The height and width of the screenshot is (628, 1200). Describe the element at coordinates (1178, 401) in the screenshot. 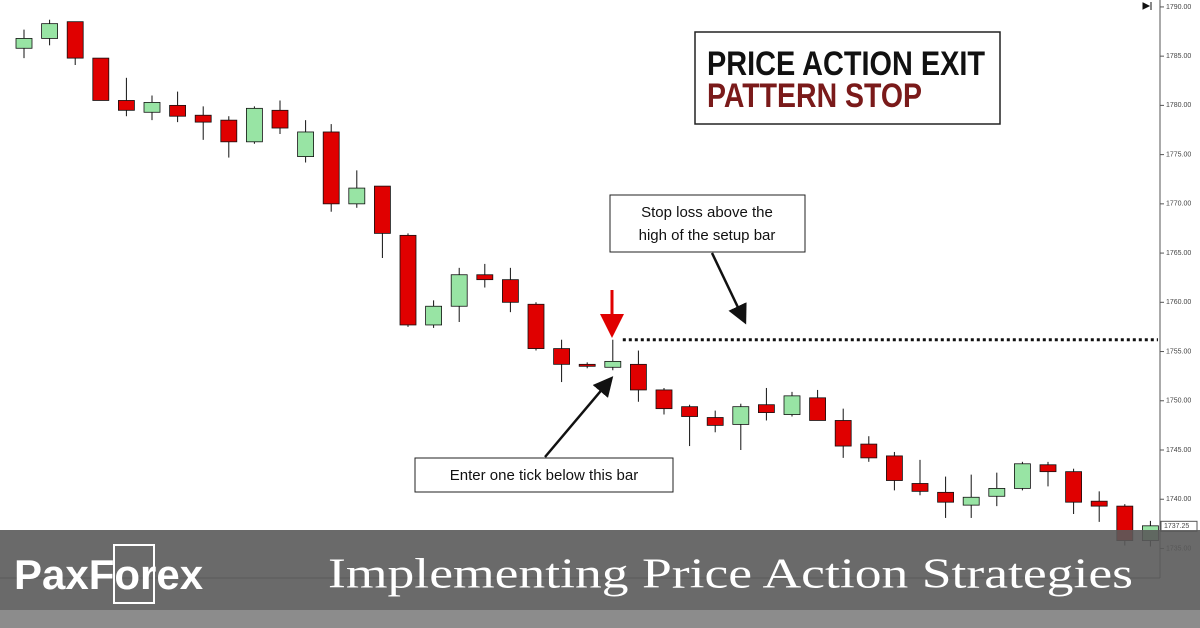

I see `y-tick-label: 1750.00` at that location.